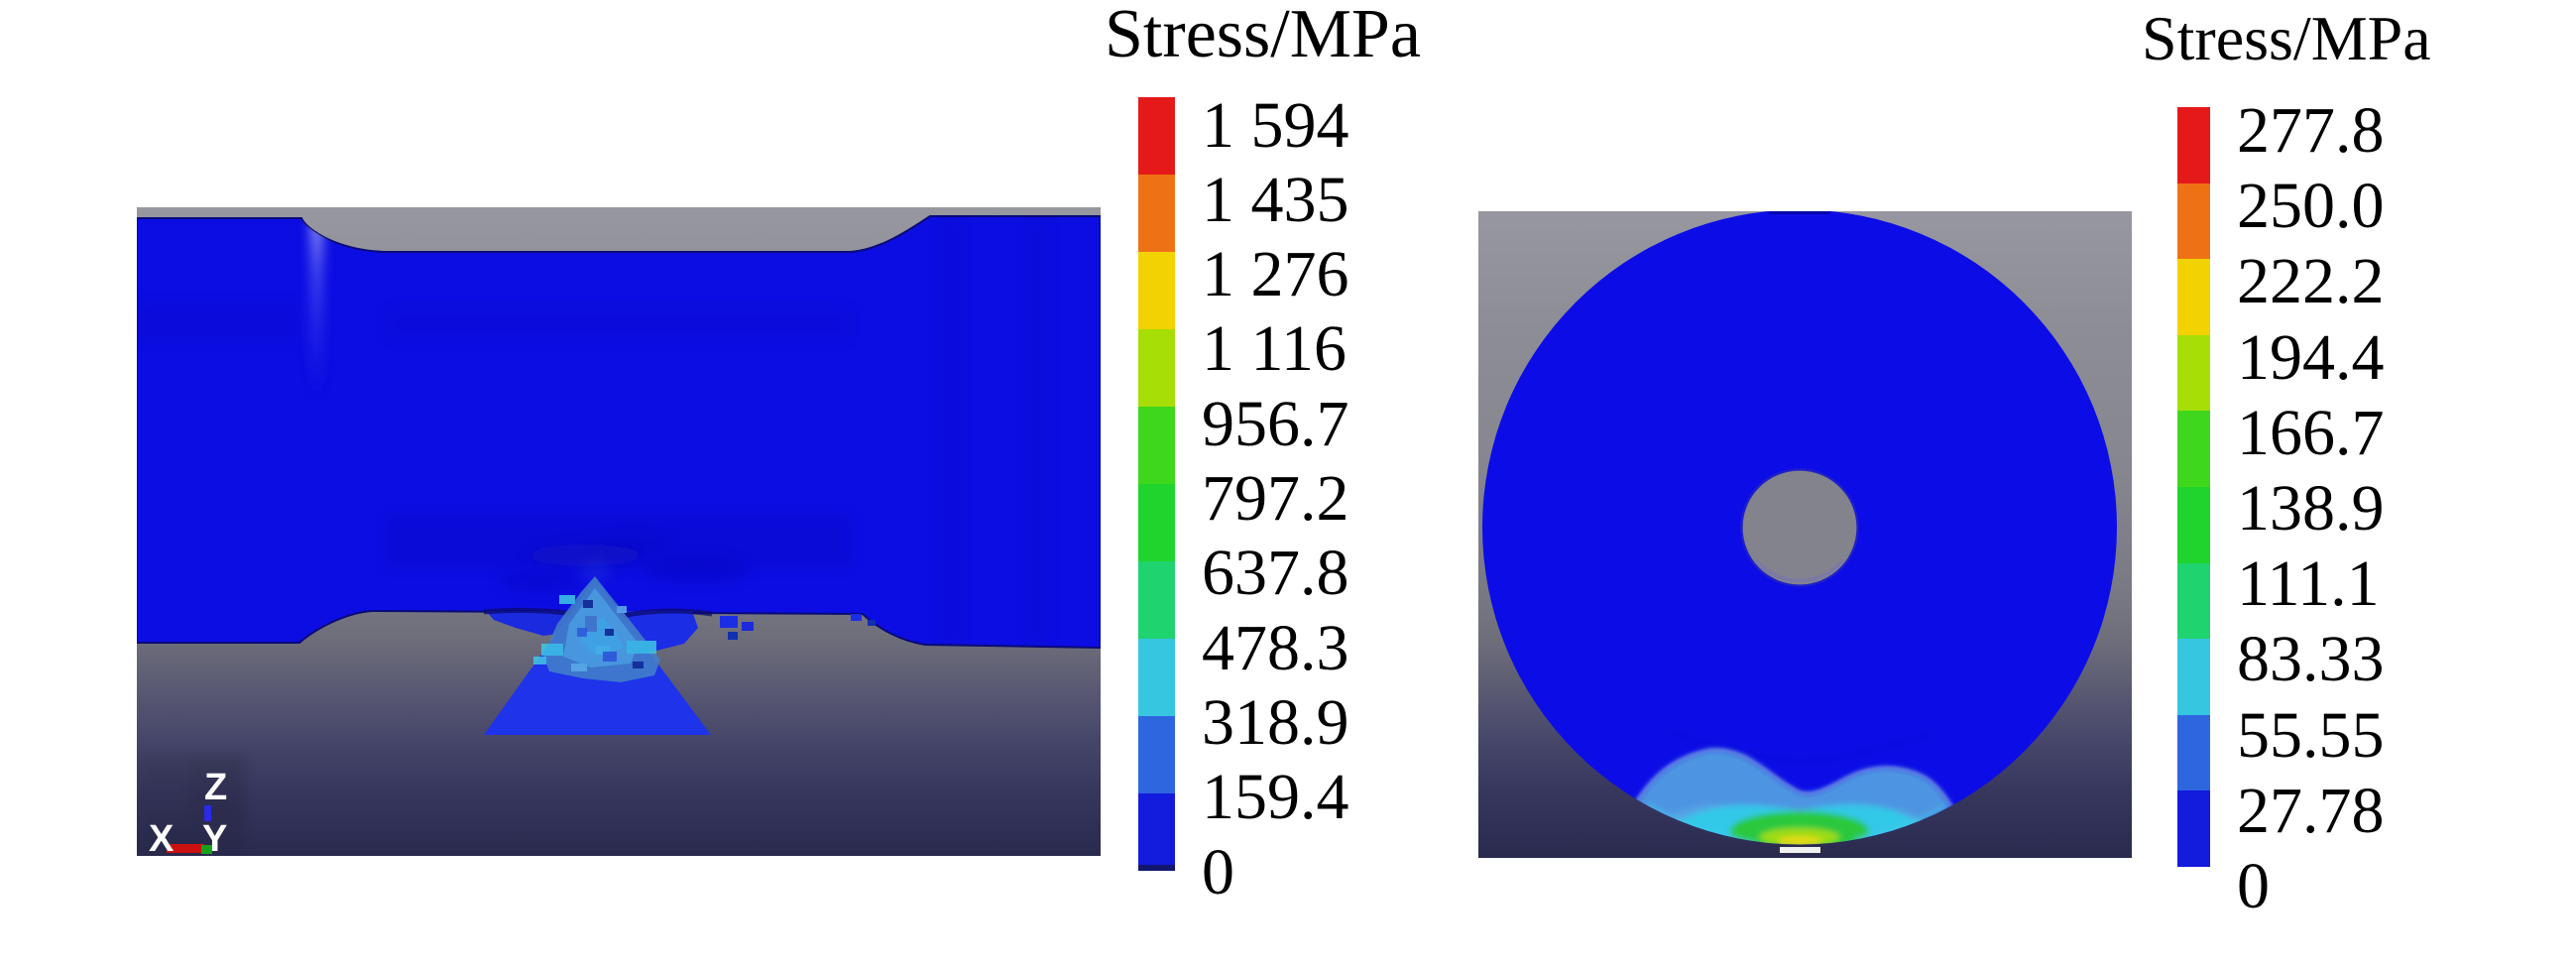 The image size is (2576, 968). What do you see at coordinates (215, 787) in the screenshot?
I see `svg-text: Z` at bounding box center [215, 787].